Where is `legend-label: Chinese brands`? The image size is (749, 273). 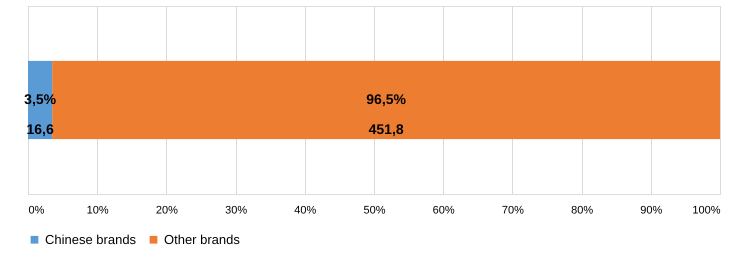 legend-label: Chinese brands is located at coordinates (91, 239).